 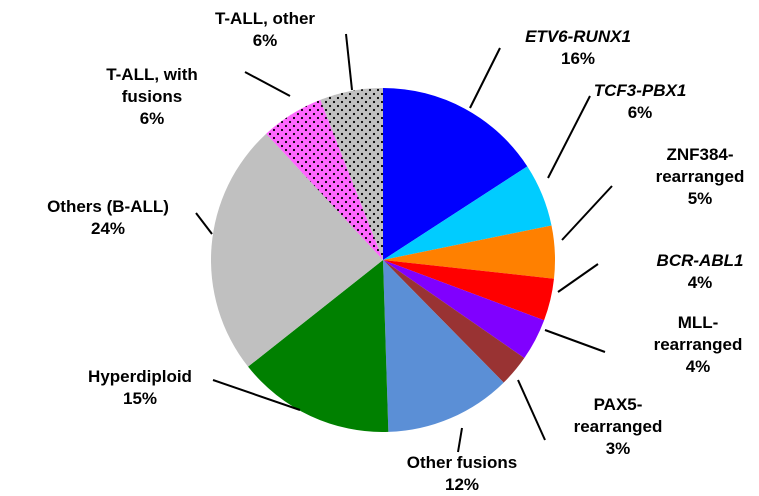 I want to click on category-label: Others (B-ALL), so click(x=108, y=206).